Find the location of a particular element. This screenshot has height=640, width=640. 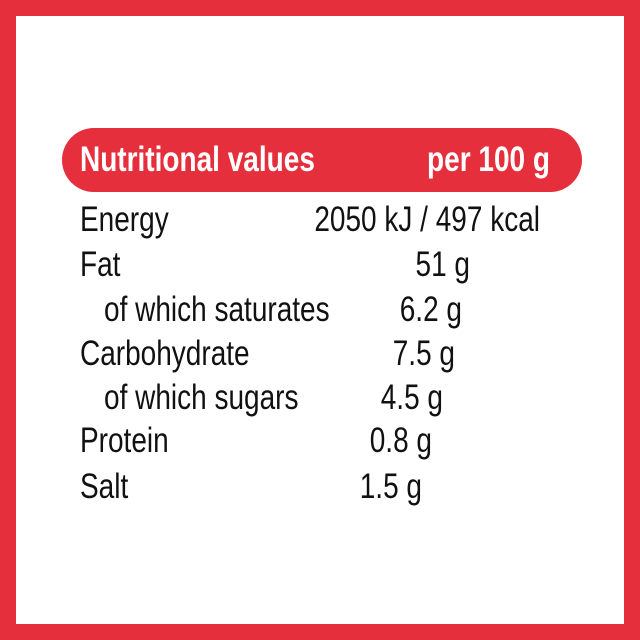

row-value: 2050 kJ / 497 kcal is located at coordinates (427, 219).